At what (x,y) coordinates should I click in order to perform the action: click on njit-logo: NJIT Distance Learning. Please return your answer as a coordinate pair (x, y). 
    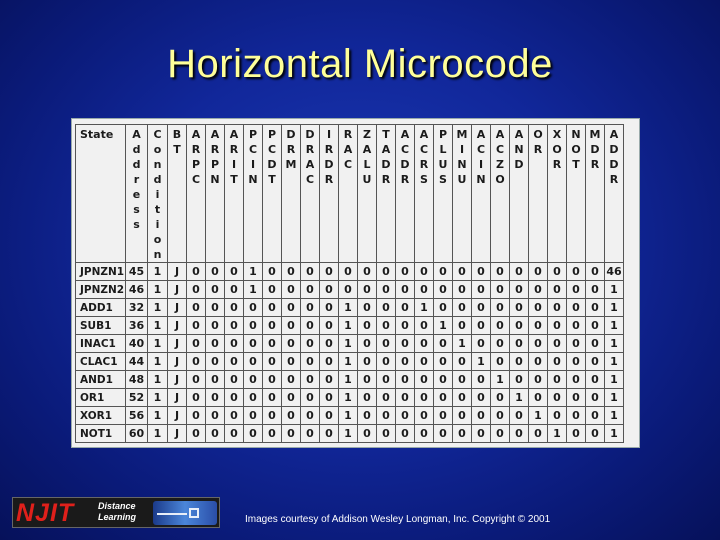
    Looking at the image, I should click on (116, 512).